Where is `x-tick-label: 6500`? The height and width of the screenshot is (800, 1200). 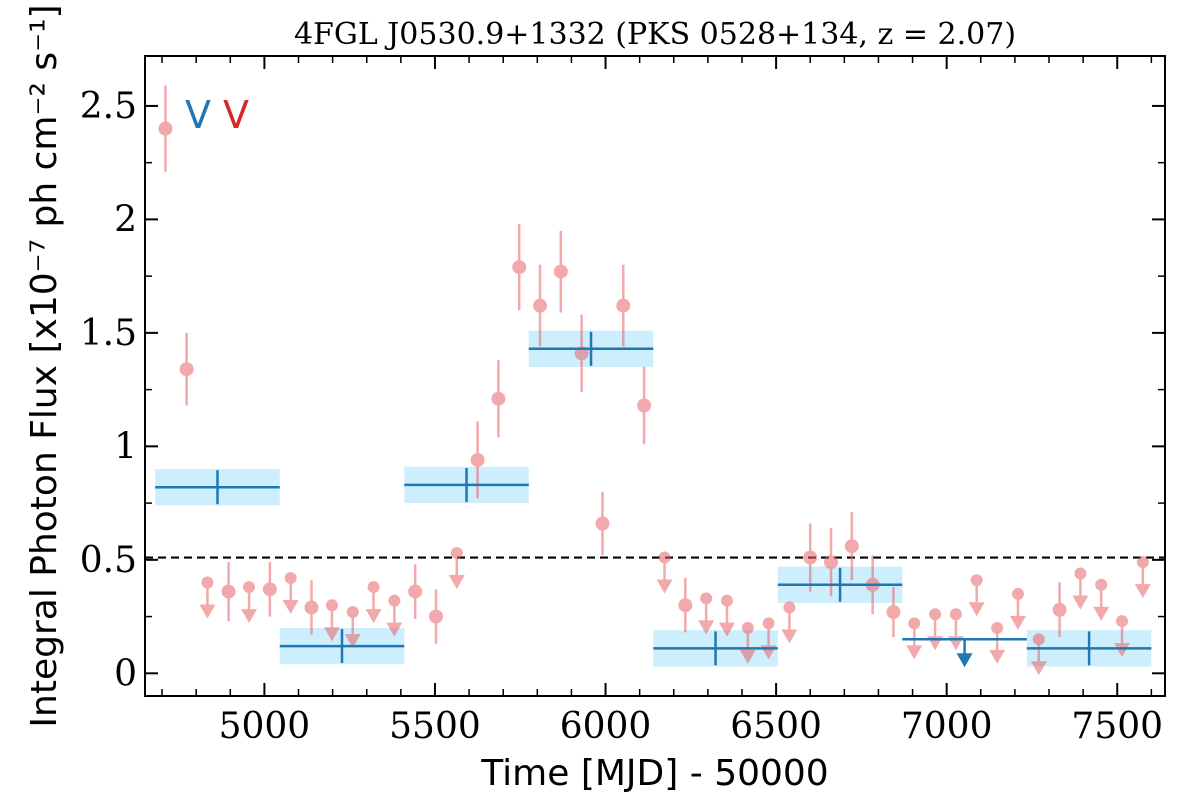 x-tick-label: 6500 is located at coordinates (776, 726).